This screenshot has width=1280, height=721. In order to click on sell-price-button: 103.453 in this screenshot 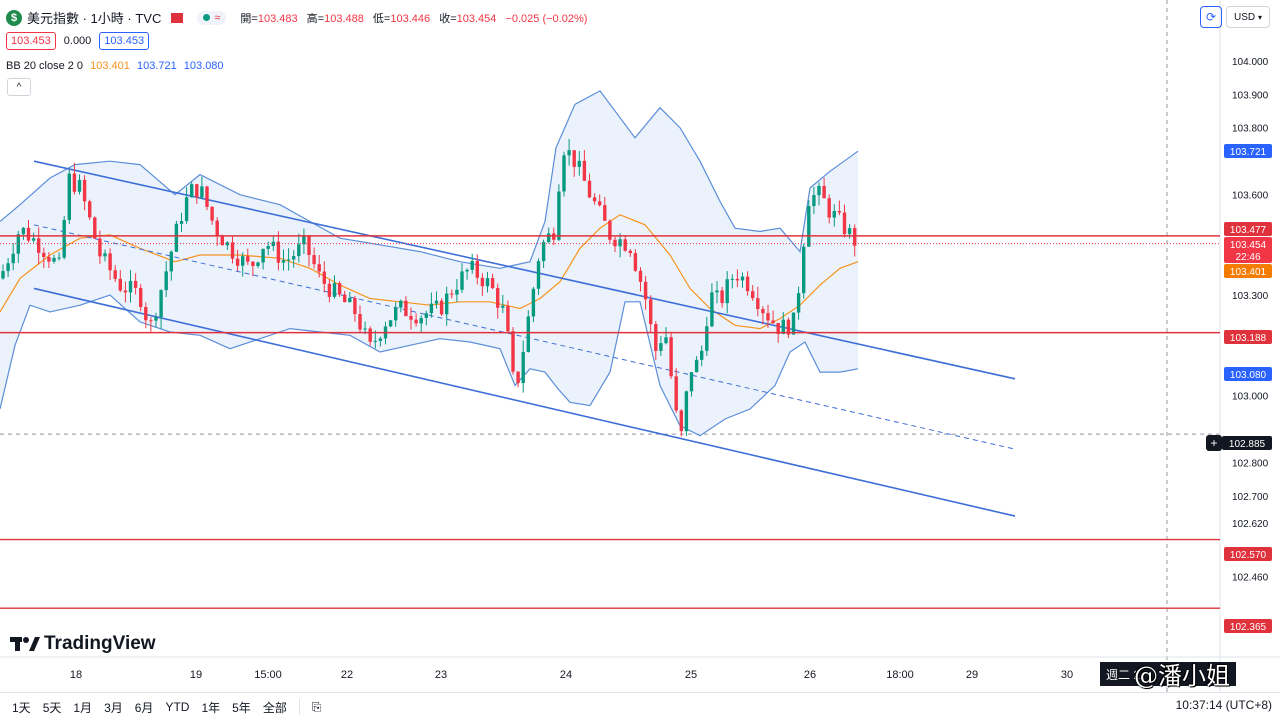, I will do `click(31, 41)`.